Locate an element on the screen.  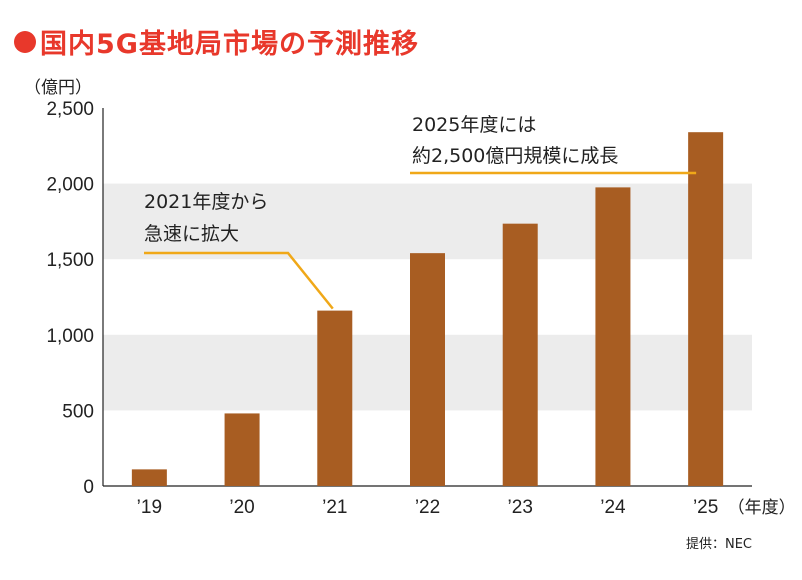
x-tick-label: ’23 is located at coordinates (520, 507).